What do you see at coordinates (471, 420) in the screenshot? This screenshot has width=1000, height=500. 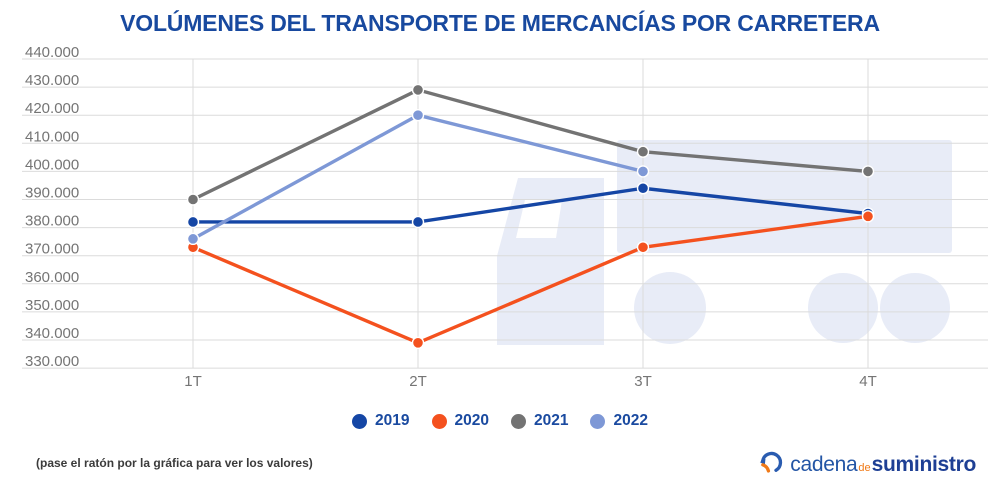 I see `legend-label-2020: 2020` at bounding box center [471, 420].